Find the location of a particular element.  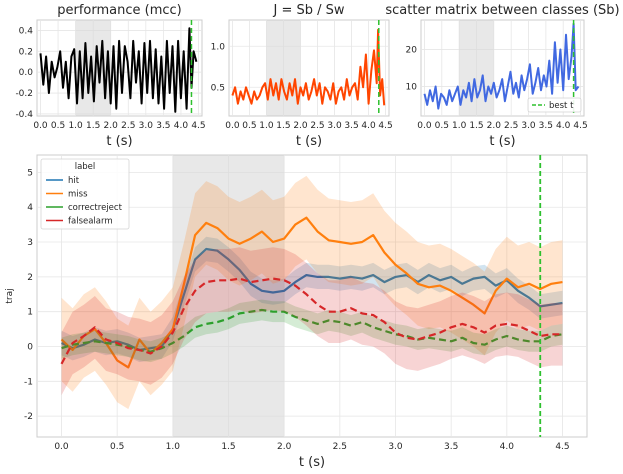

y-tick-label: 0 is located at coordinates (30, 347).